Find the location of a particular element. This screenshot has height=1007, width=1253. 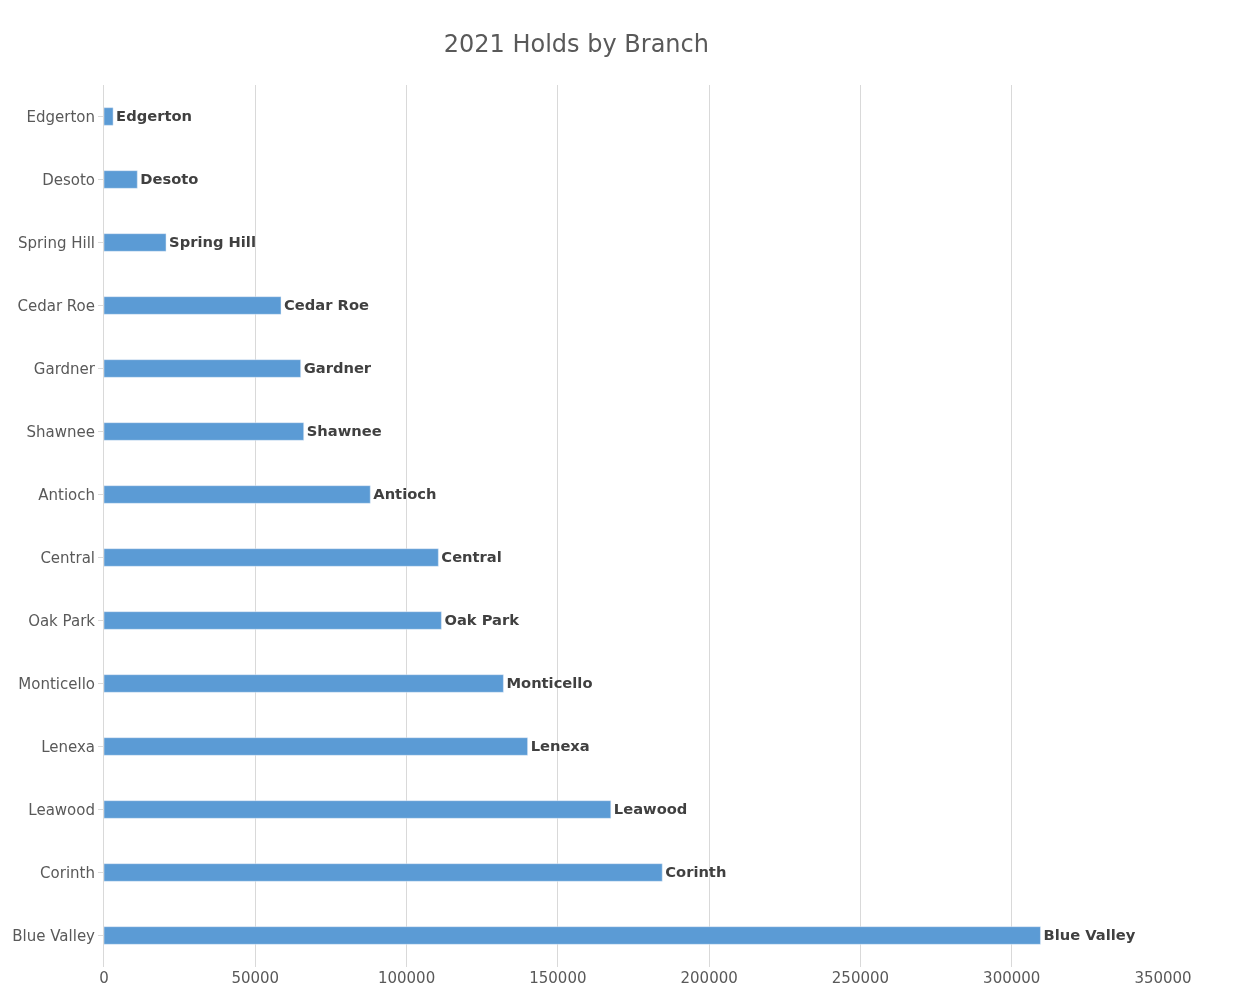

x-tick-label: 100000 is located at coordinates (406, 978).